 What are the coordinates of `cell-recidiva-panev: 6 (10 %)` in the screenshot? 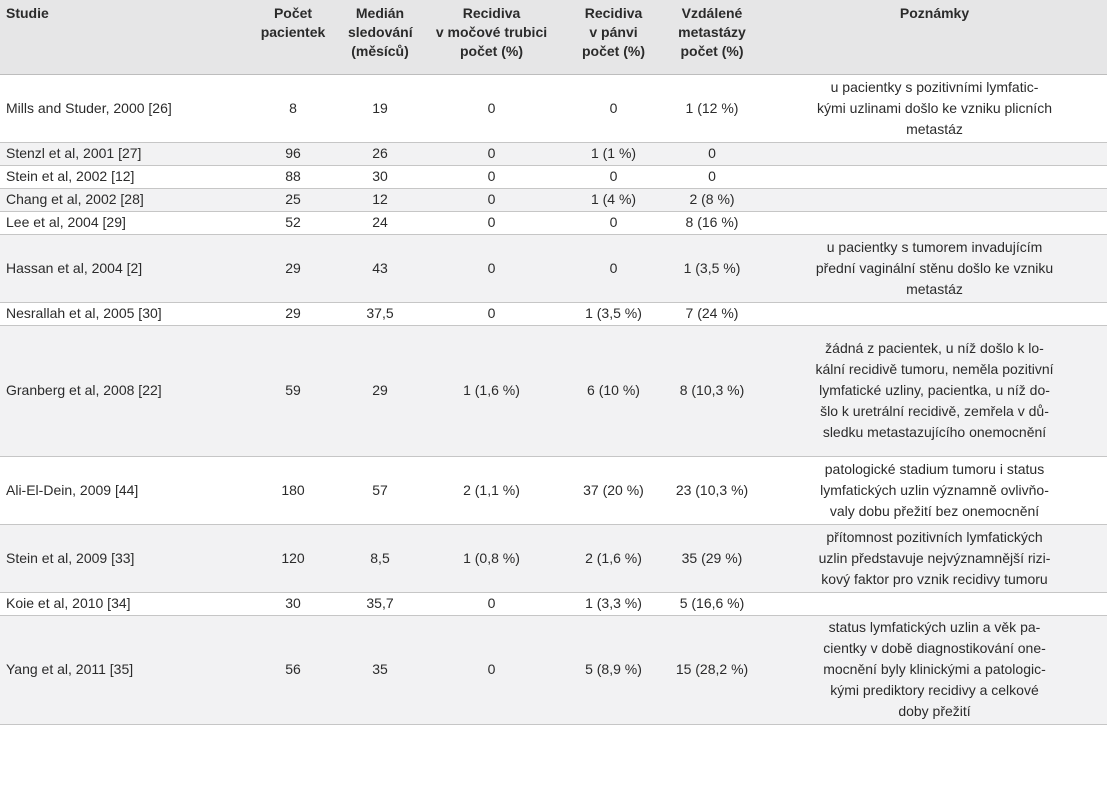 It's located at (613, 391).